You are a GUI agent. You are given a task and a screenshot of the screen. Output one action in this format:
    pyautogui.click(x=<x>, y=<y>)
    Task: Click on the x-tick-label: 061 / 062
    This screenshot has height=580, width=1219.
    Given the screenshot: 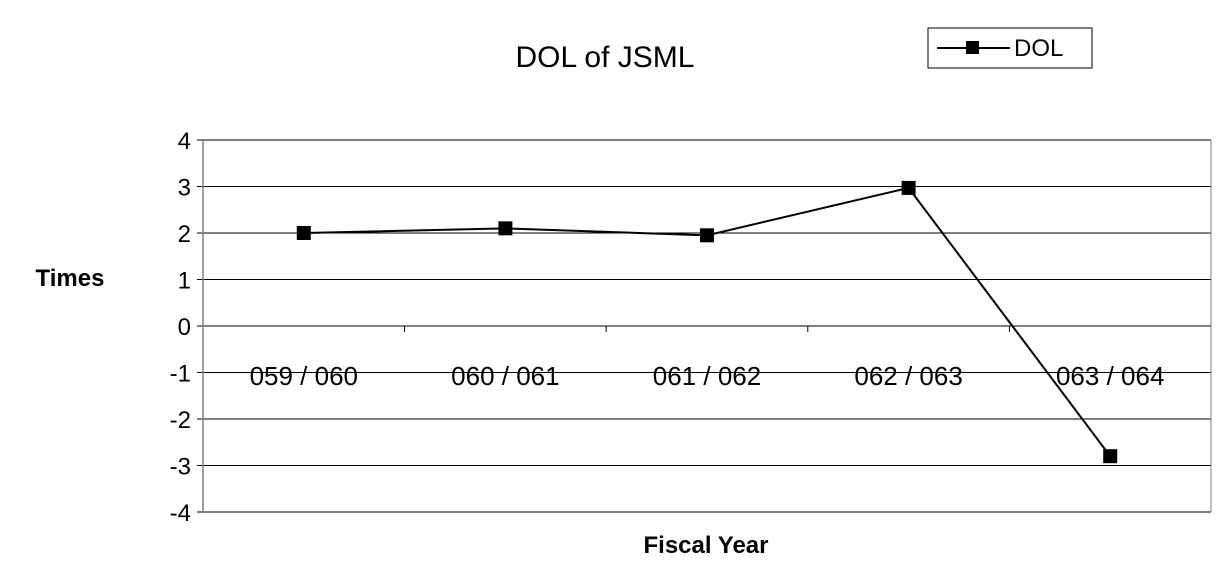 What is the action you would take?
    pyautogui.click(x=707, y=376)
    